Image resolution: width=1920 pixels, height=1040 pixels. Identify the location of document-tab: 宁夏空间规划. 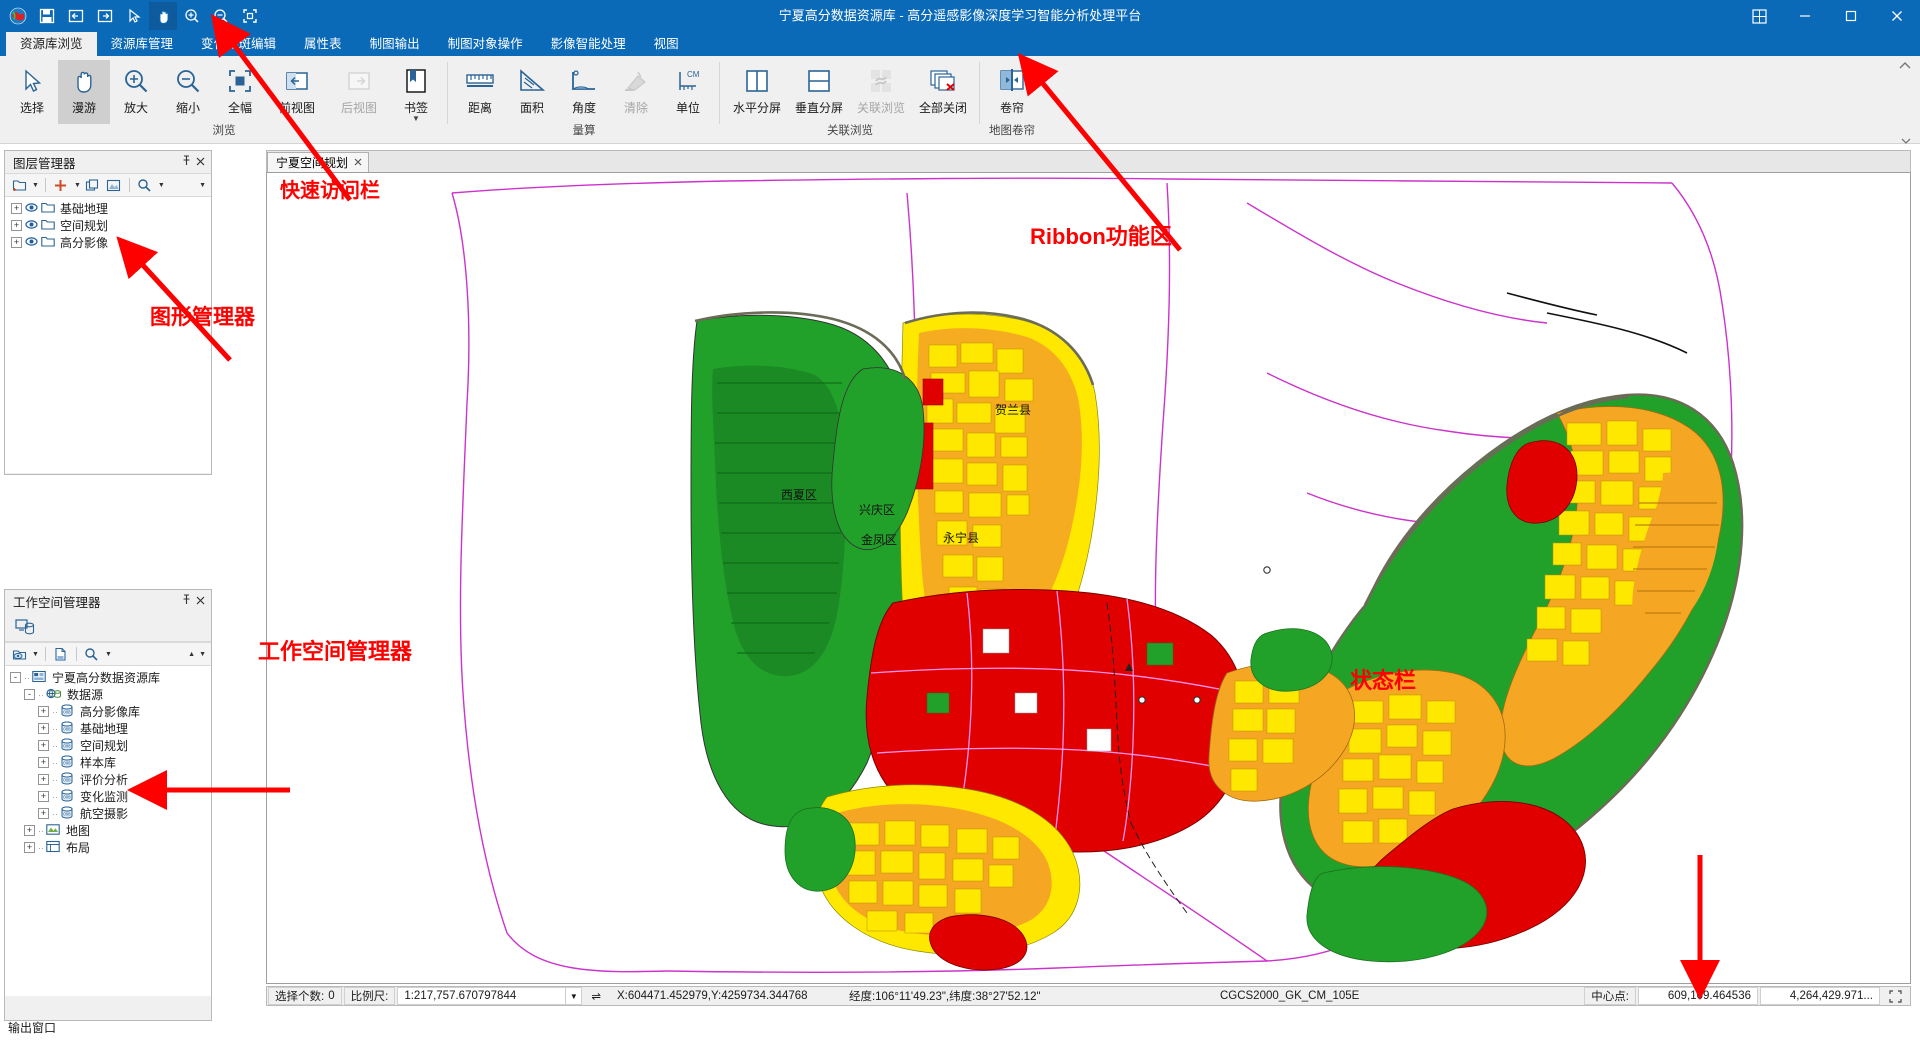
(318, 162).